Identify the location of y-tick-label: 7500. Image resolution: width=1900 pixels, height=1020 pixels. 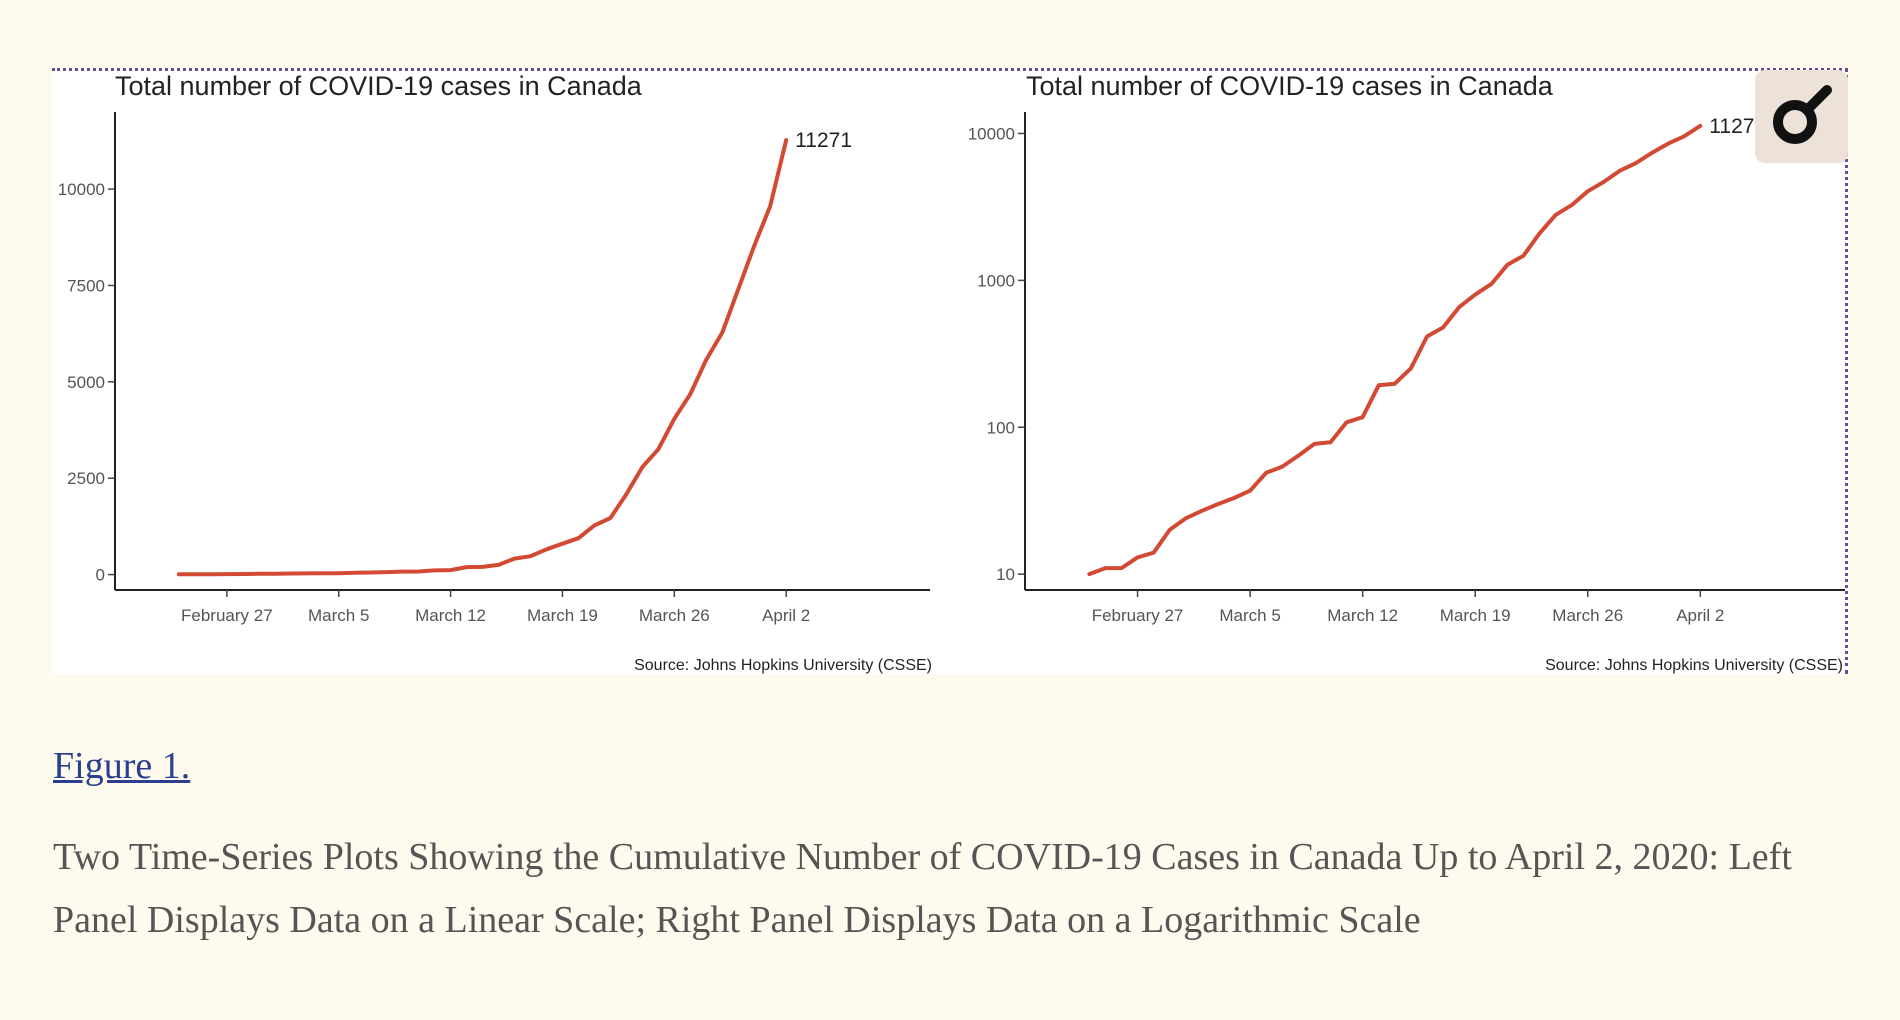
(86, 285).